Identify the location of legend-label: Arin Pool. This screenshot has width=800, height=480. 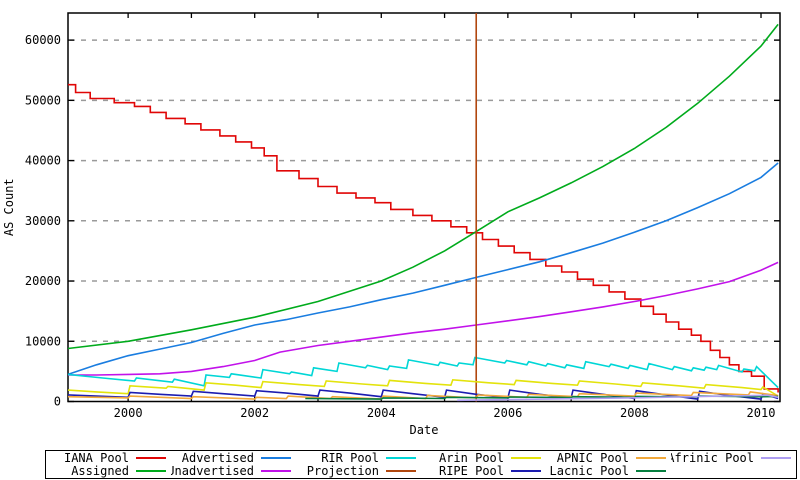
(471, 458).